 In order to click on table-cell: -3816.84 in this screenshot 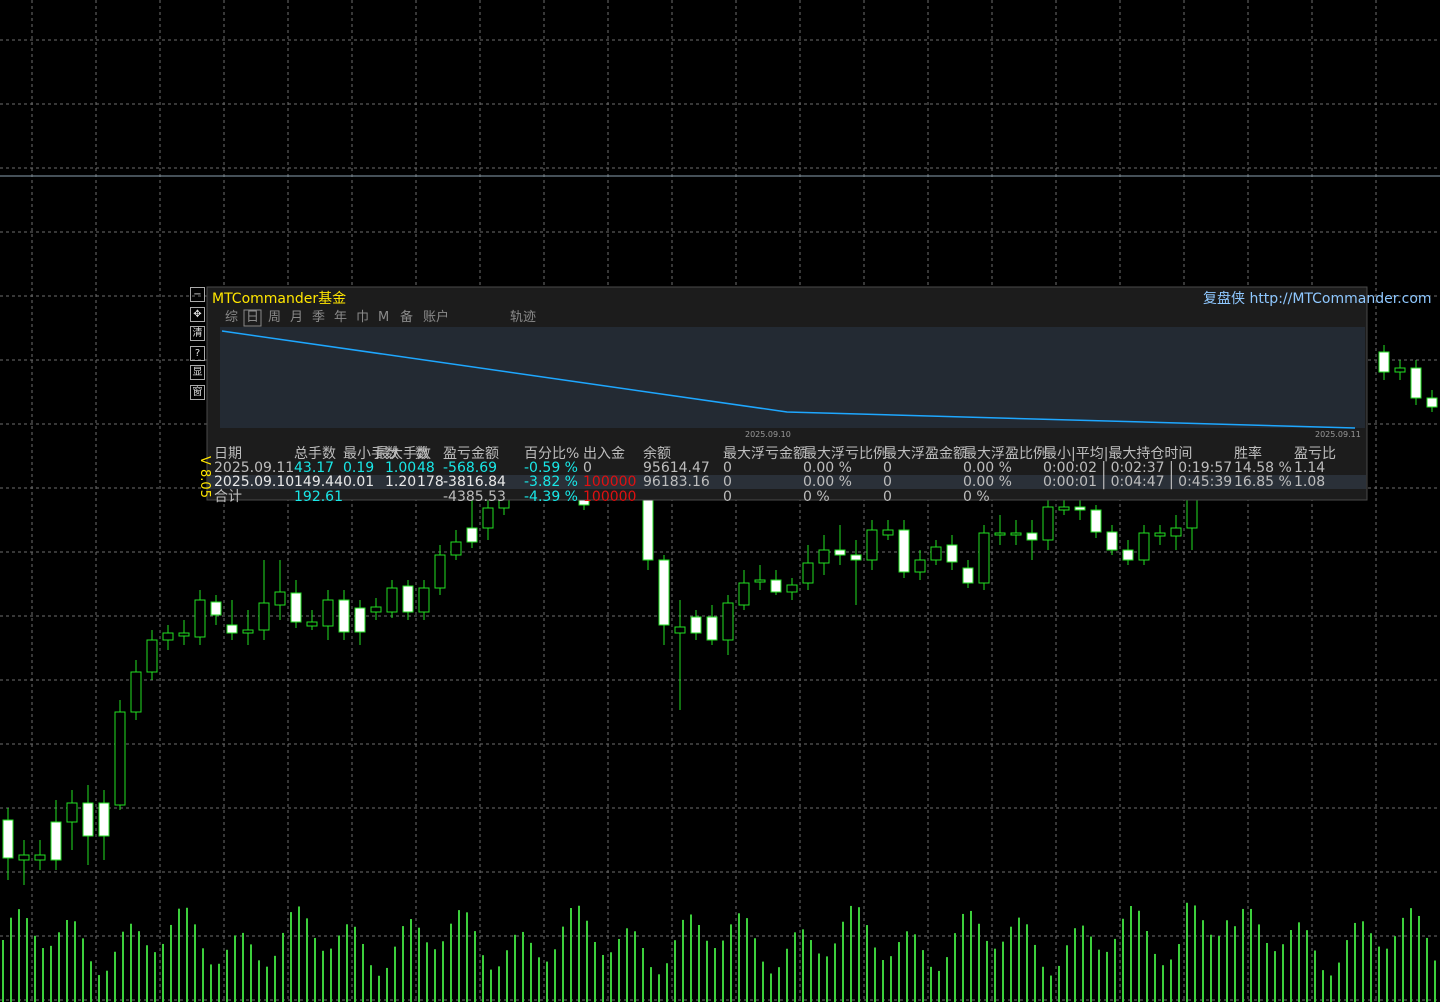, I will do `click(474, 482)`.